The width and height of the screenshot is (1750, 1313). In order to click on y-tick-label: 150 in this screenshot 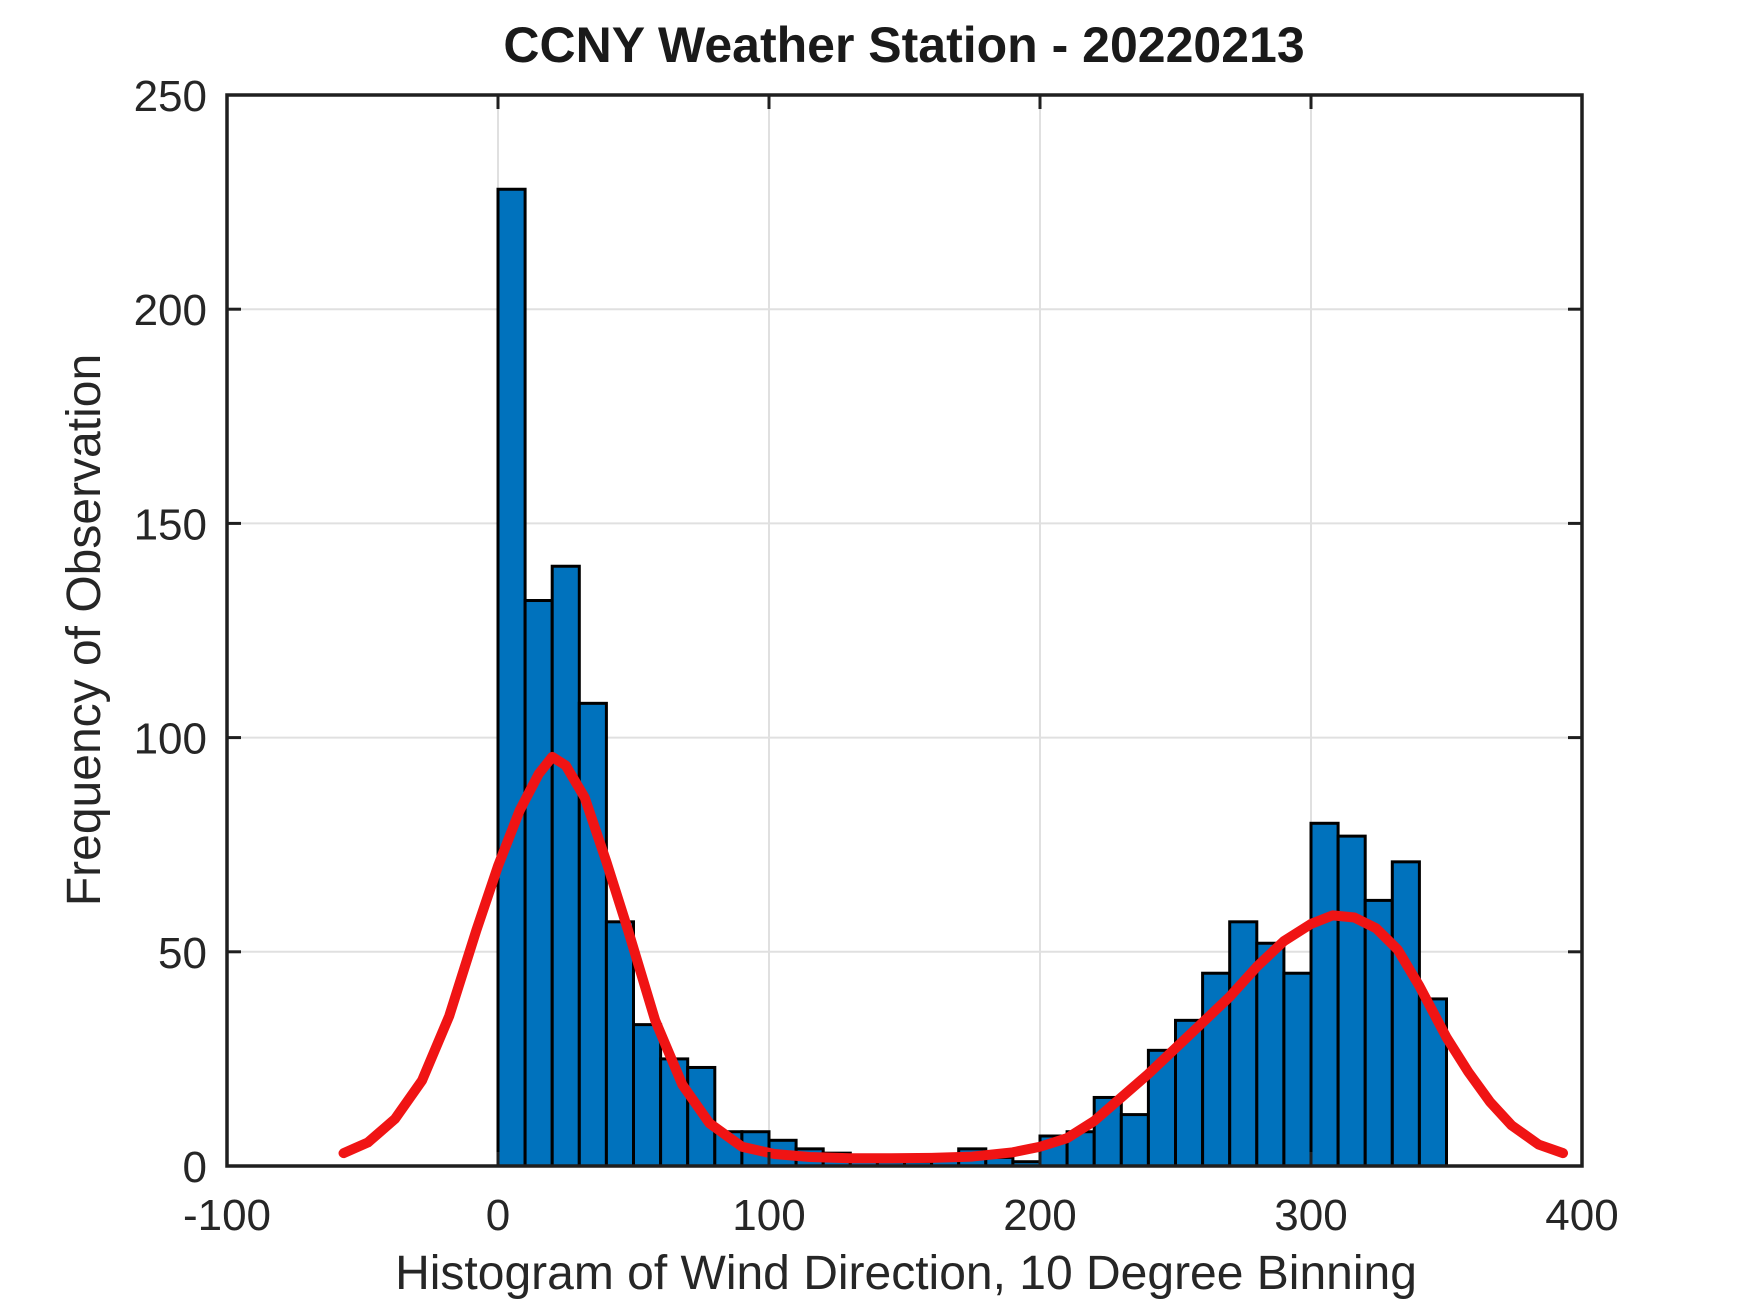, I will do `click(170, 524)`.